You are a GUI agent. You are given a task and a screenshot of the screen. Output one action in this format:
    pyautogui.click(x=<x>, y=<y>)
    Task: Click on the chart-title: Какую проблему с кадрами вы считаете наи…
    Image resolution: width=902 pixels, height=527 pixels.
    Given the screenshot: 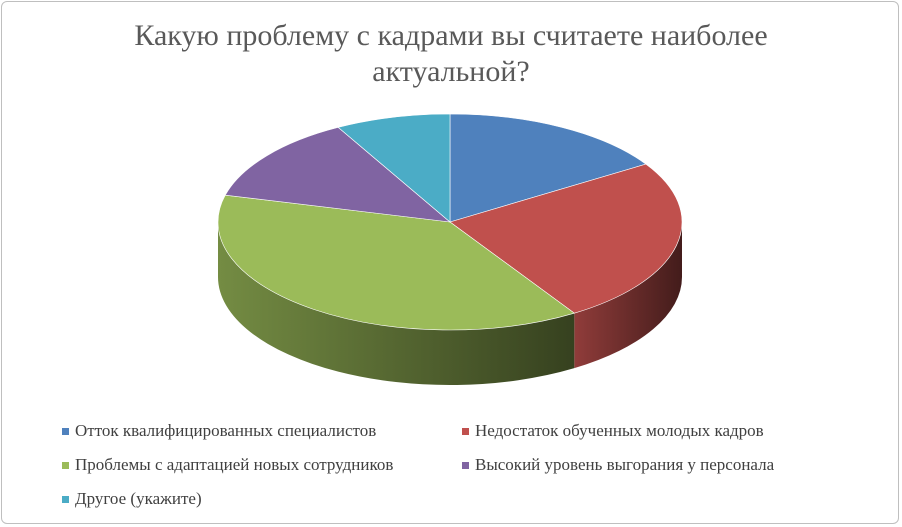 What is the action you would take?
    pyautogui.click(x=451, y=53)
    